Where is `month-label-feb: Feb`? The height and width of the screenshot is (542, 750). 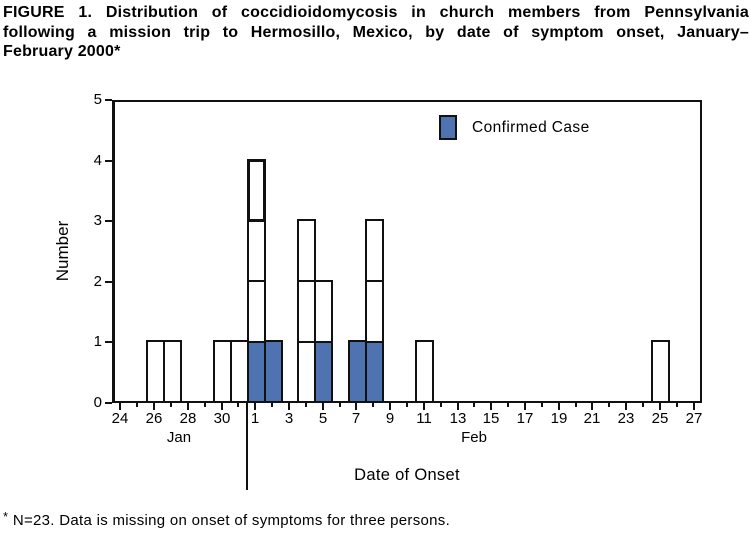
month-label-feb: Feb is located at coordinates (474, 437).